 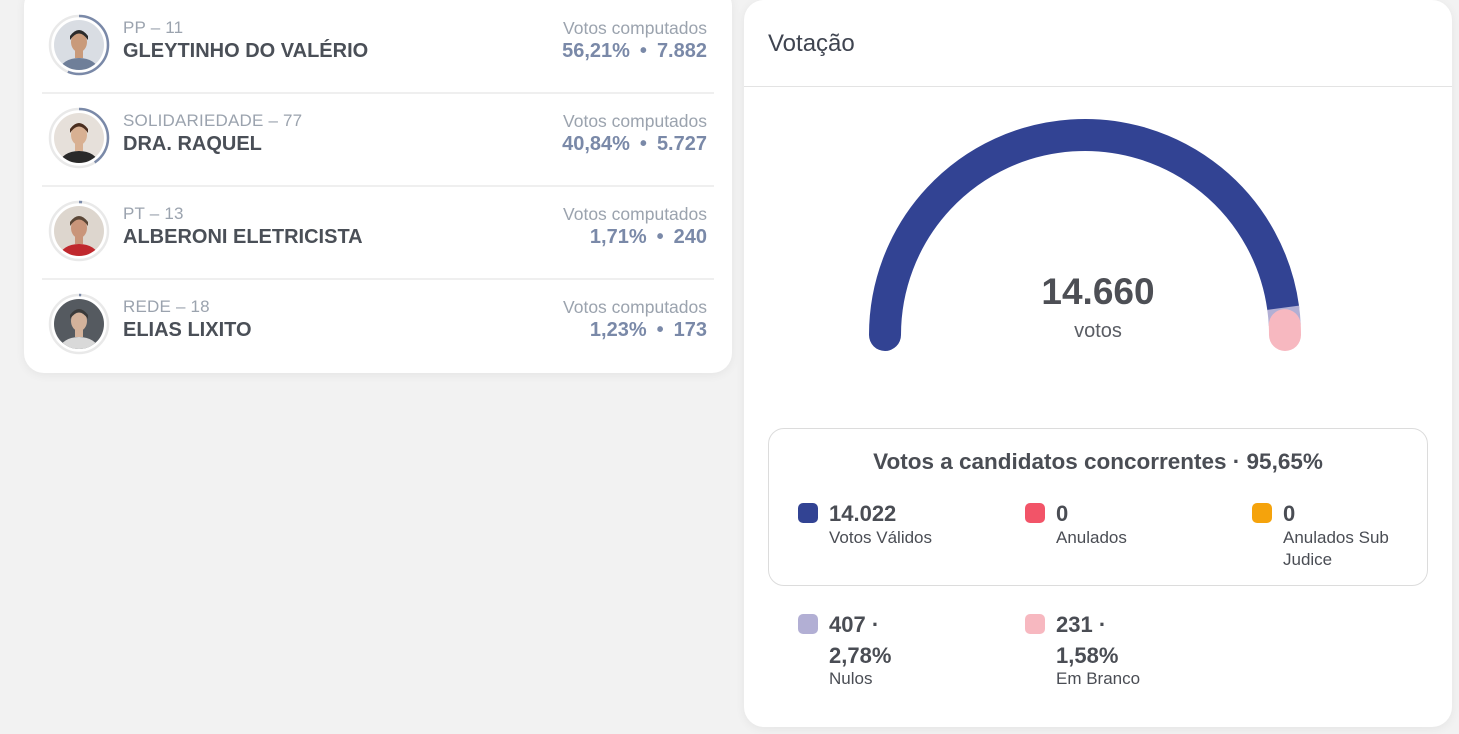 What do you see at coordinates (1098, 331) in the screenshot?
I see `total-votes-label: votos` at bounding box center [1098, 331].